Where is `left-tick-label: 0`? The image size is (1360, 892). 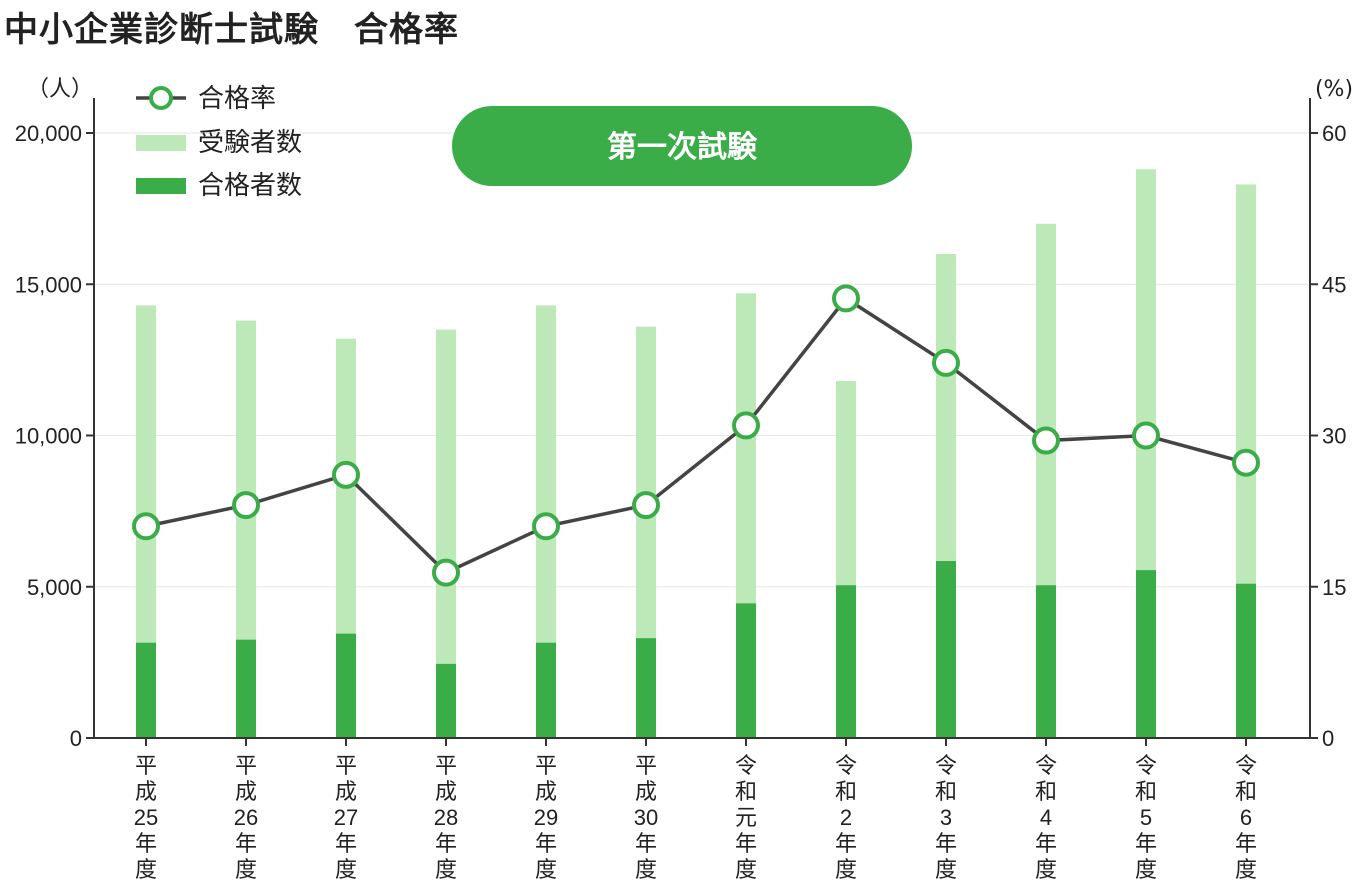
left-tick-label: 0 is located at coordinates (76, 738).